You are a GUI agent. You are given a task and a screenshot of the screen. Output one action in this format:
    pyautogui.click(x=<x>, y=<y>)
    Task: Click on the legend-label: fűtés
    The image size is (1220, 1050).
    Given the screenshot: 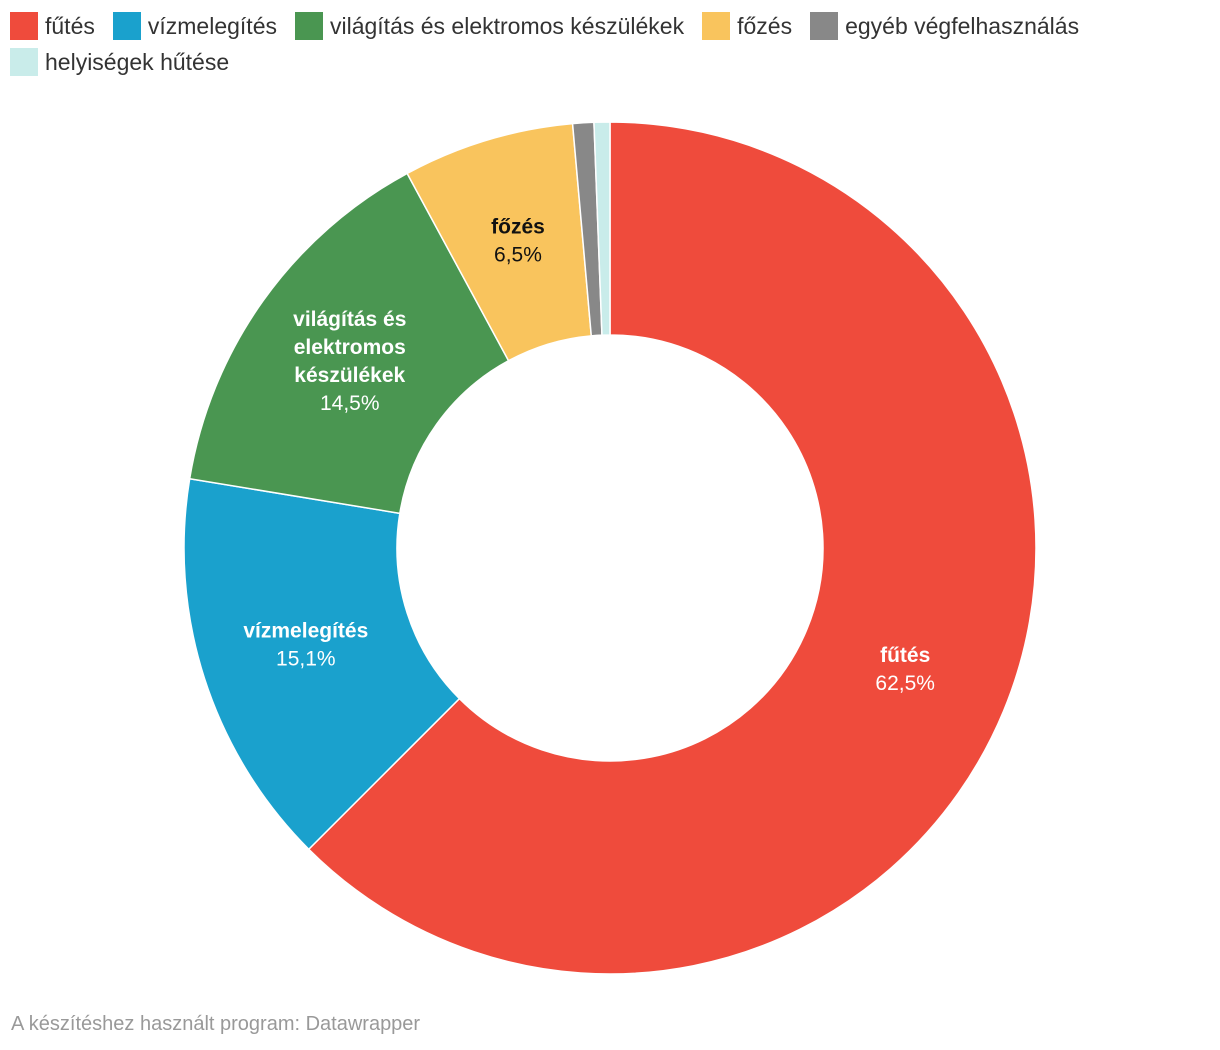 What is the action you would take?
    pyautogui.click(x=70, y=25)
    